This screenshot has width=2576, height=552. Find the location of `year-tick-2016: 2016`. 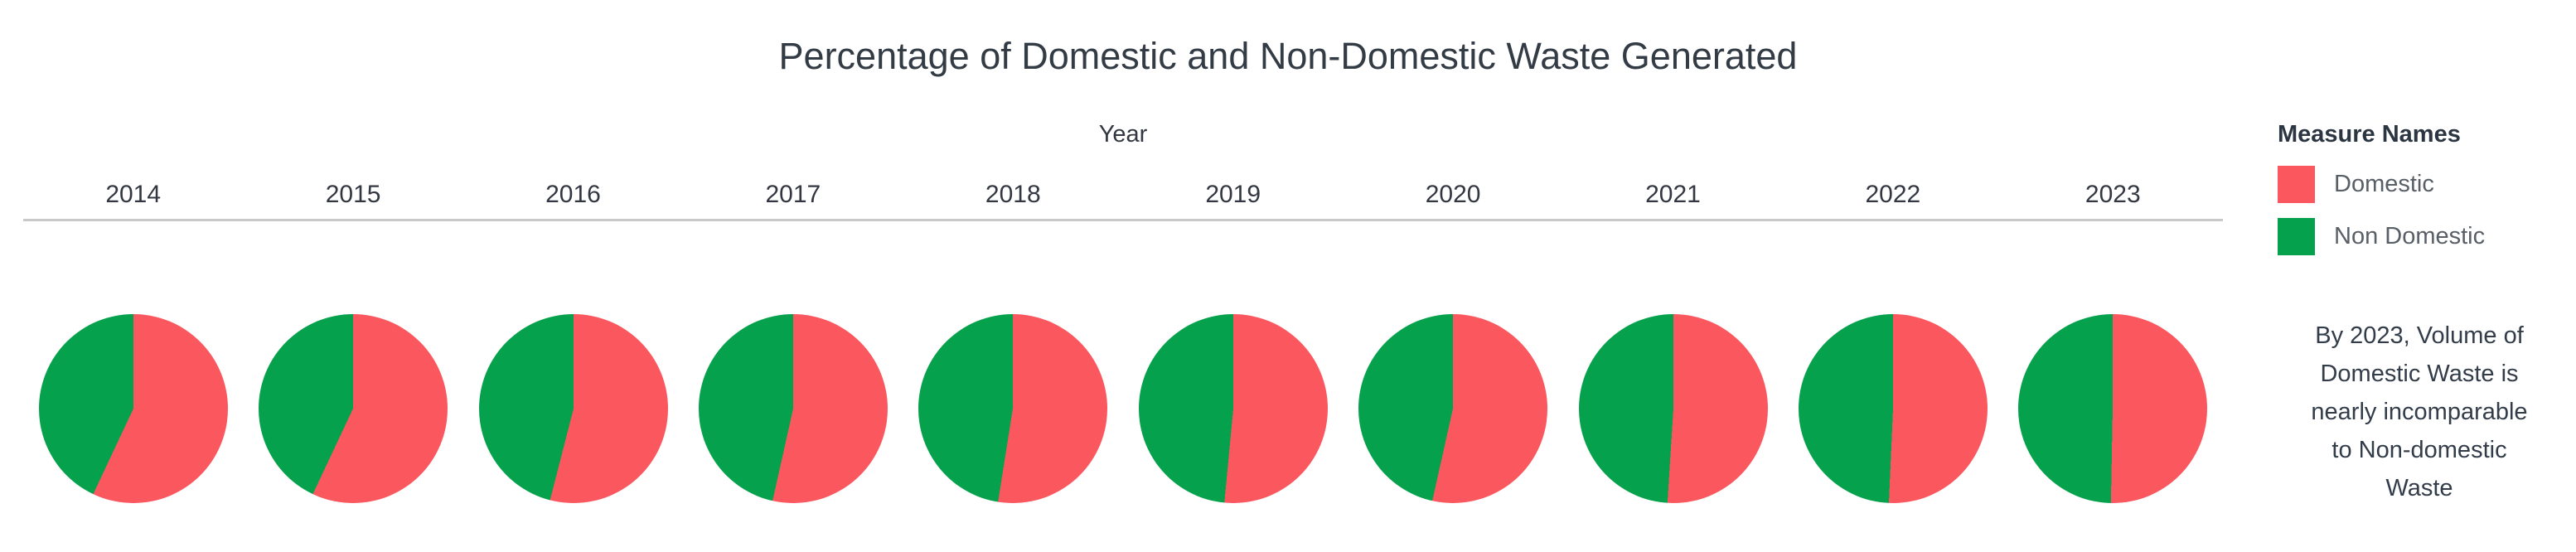

year-tick-2016: 2016 is located at coordinates (573, 194).